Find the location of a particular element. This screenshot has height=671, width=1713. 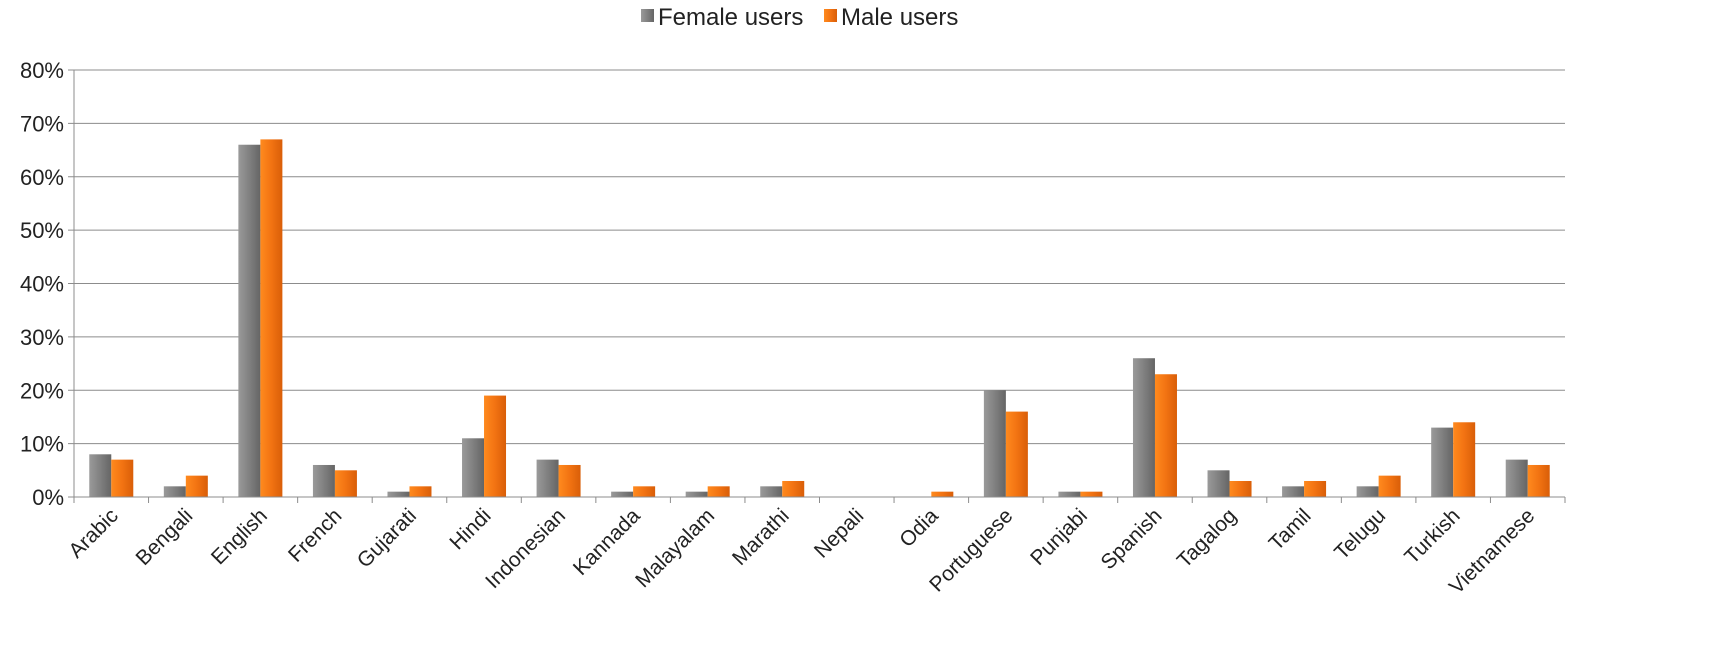

bar-female-french is located at coordinates (323, 480).